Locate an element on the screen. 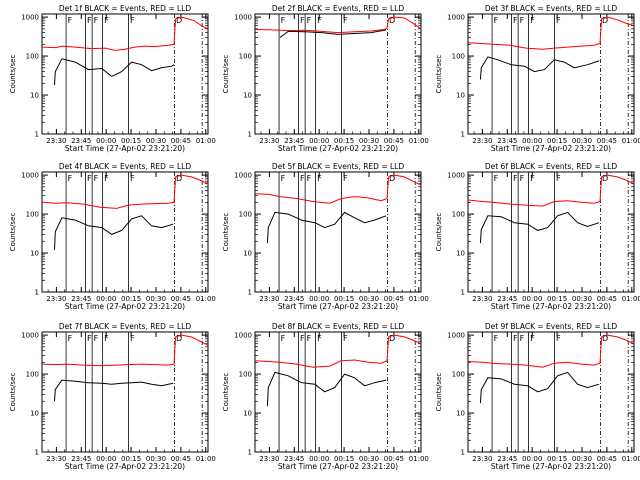 This screenshot has height=480, width=640. panel-title: Det 6f BLACK = Events, RED = LLD is located at coordinates (551, 166).